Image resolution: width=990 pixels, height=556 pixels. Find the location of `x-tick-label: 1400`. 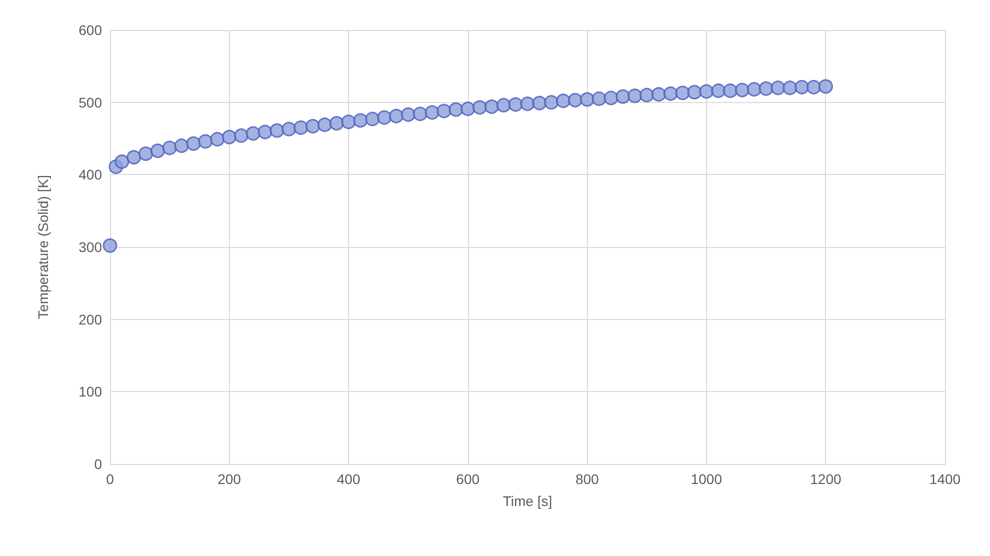

x-tick-label: 1400 is located at coordinates (945, 479).